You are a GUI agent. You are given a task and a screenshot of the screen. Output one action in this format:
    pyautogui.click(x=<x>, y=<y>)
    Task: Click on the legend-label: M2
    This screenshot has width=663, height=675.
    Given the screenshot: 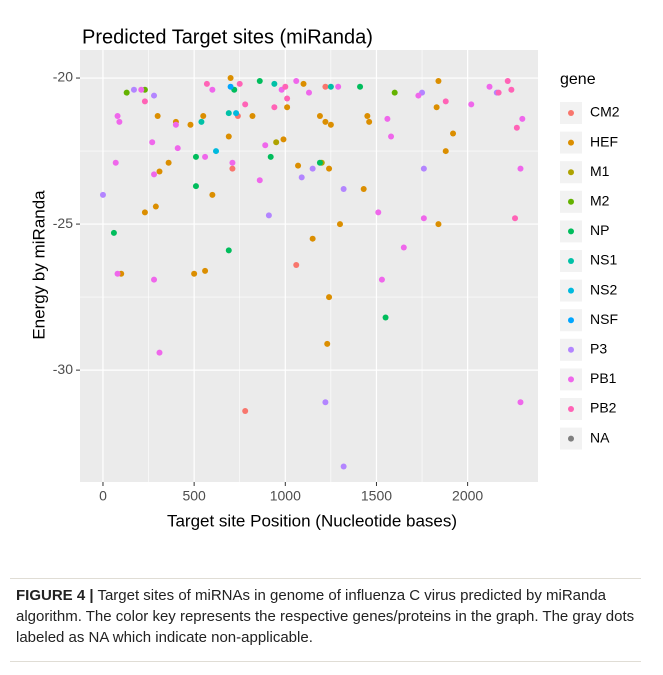 What is the action you would take?
    pyautogui.click(x=600, y=201)
    